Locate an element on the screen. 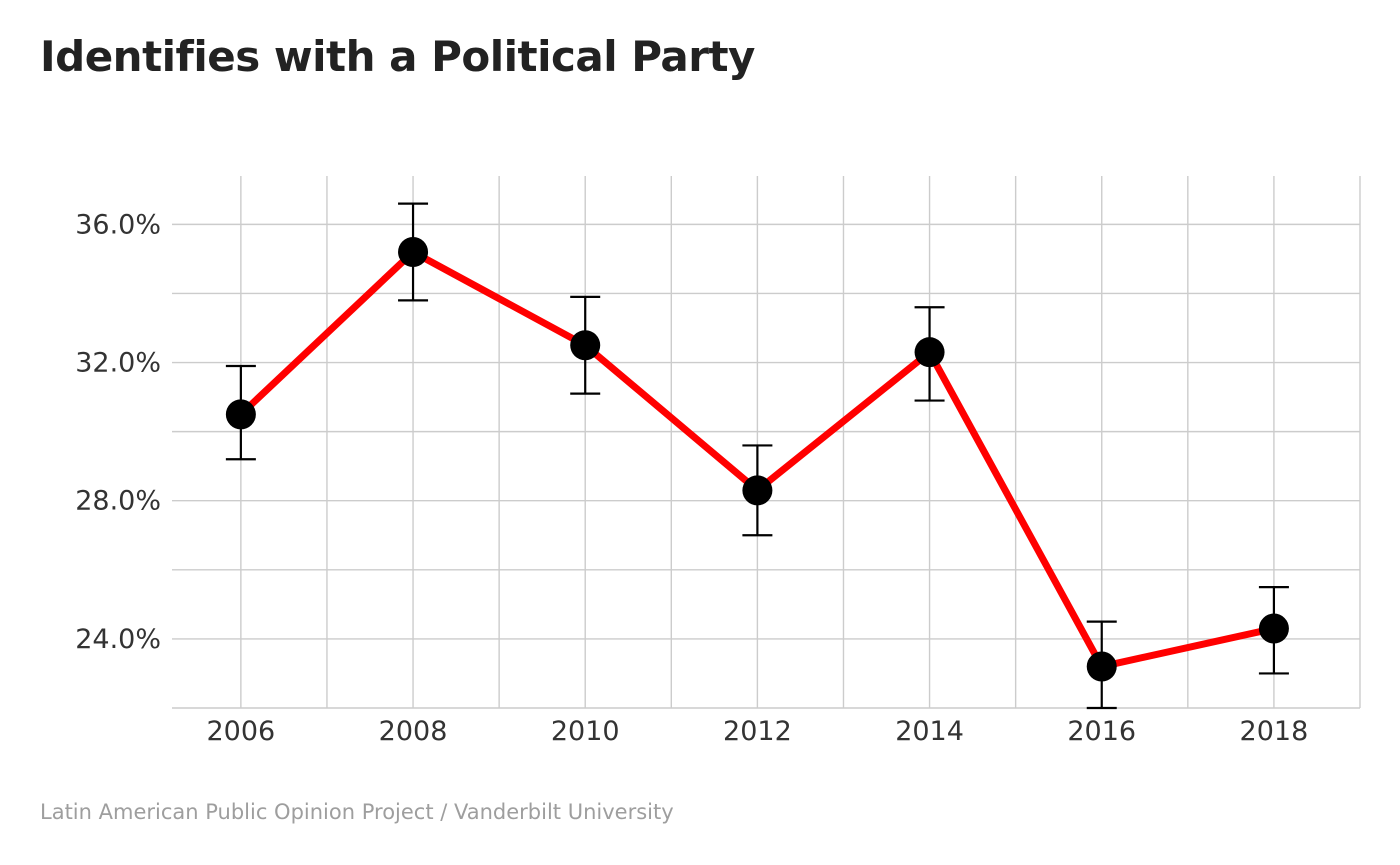 This screenshot has width=1400, height=865. x-tick-label: 2006 is located at coordinates (241, 731).